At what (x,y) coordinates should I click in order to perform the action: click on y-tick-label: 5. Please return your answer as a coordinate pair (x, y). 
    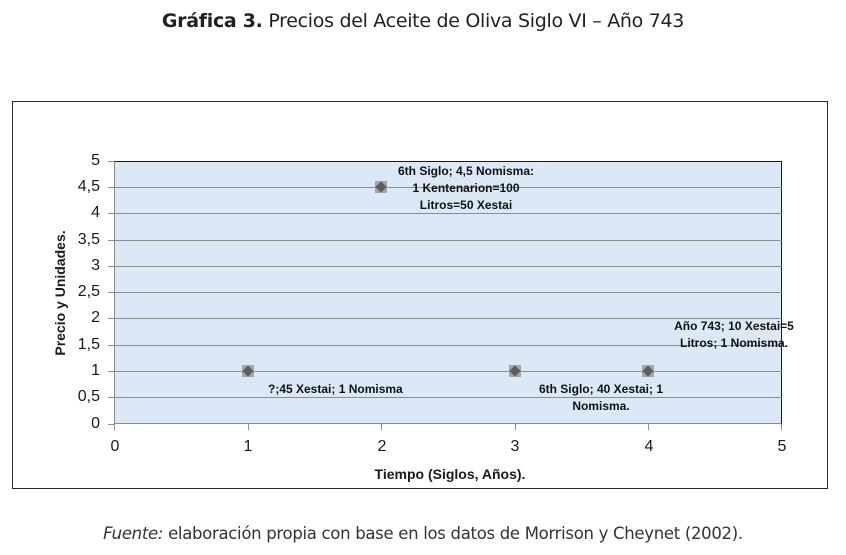
    Looking at the image, I should click on (95, 160).